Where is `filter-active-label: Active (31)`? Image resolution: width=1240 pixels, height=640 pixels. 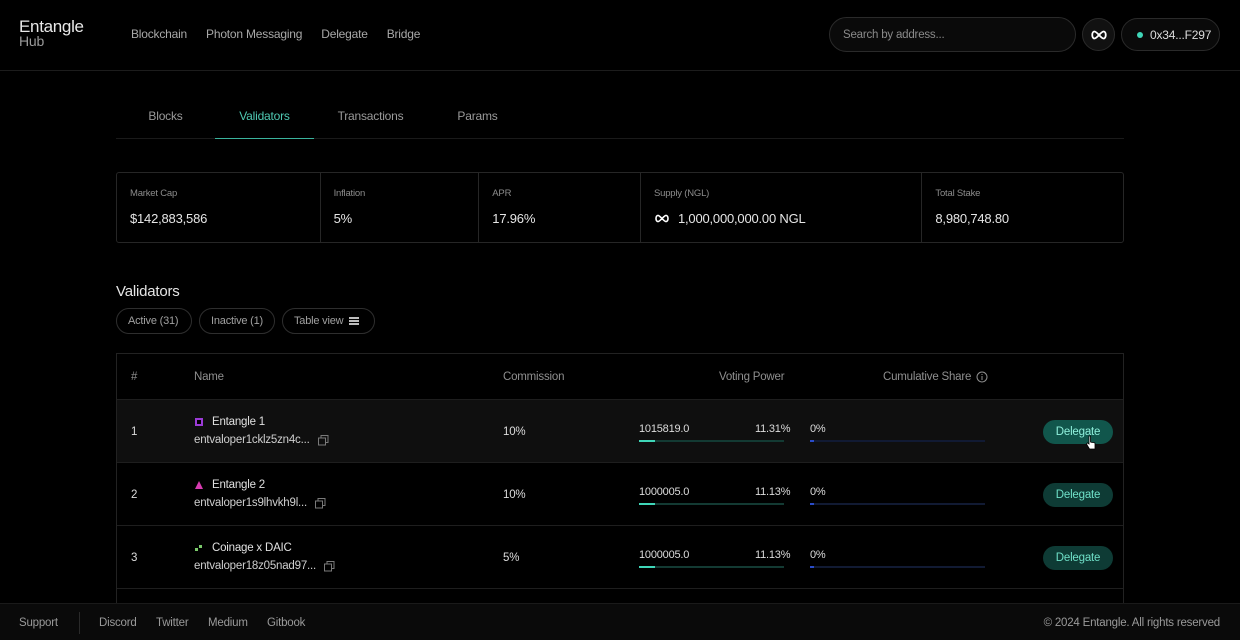
filter-active-label: Active (31) is located at coordinates (153, 321).